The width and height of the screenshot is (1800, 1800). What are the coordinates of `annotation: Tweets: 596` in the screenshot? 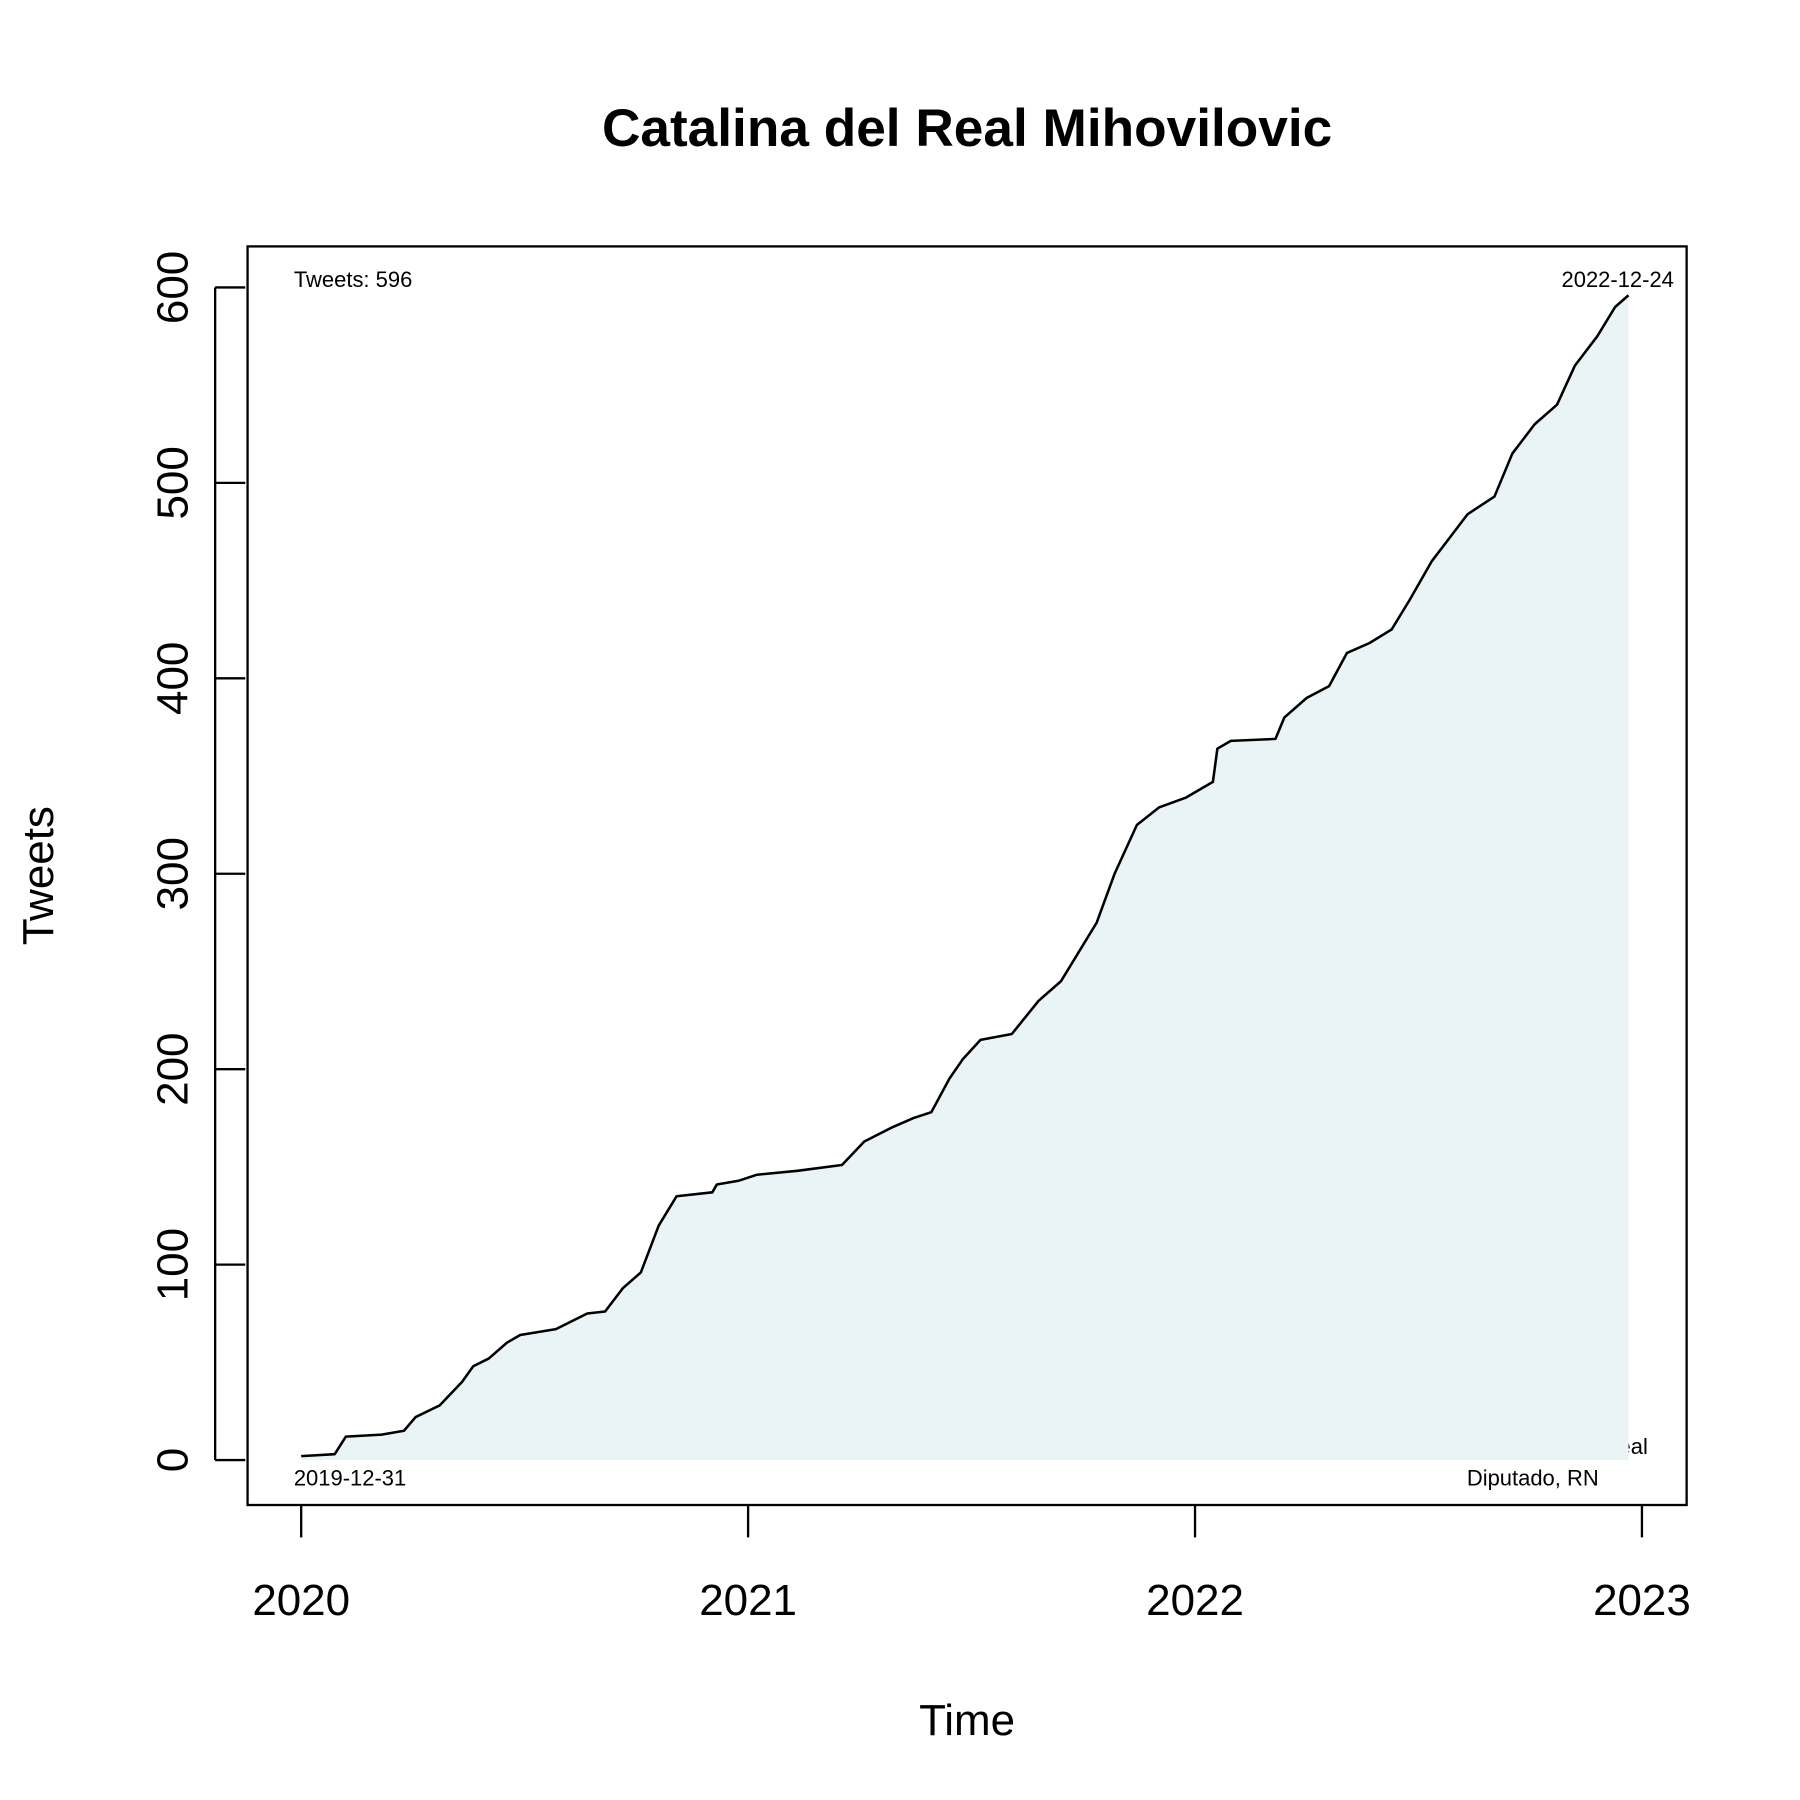 It's located at (353, 279).